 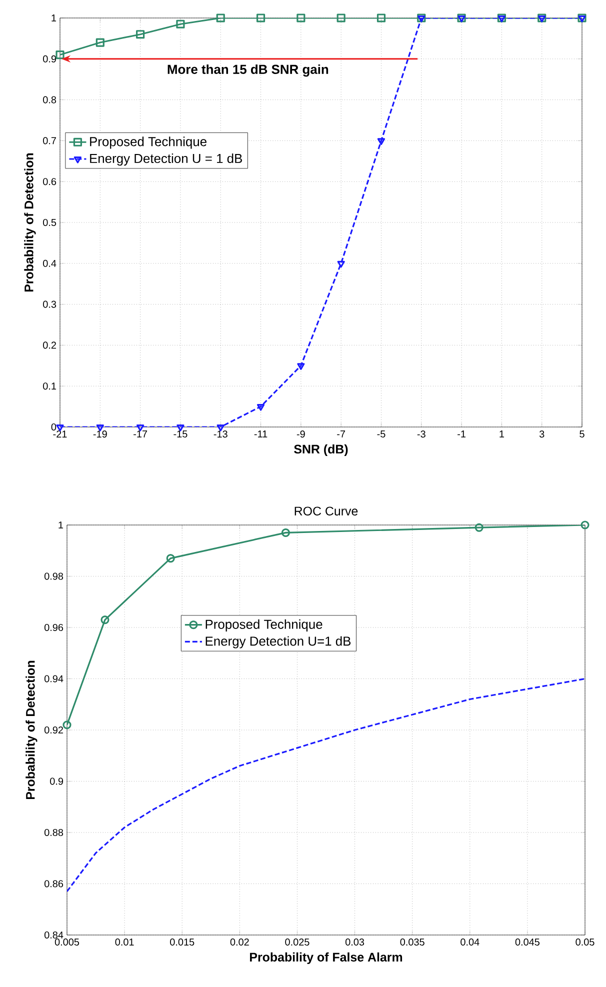 I want to click on chart-title: ROC Curve, so click(x=326, y=511).